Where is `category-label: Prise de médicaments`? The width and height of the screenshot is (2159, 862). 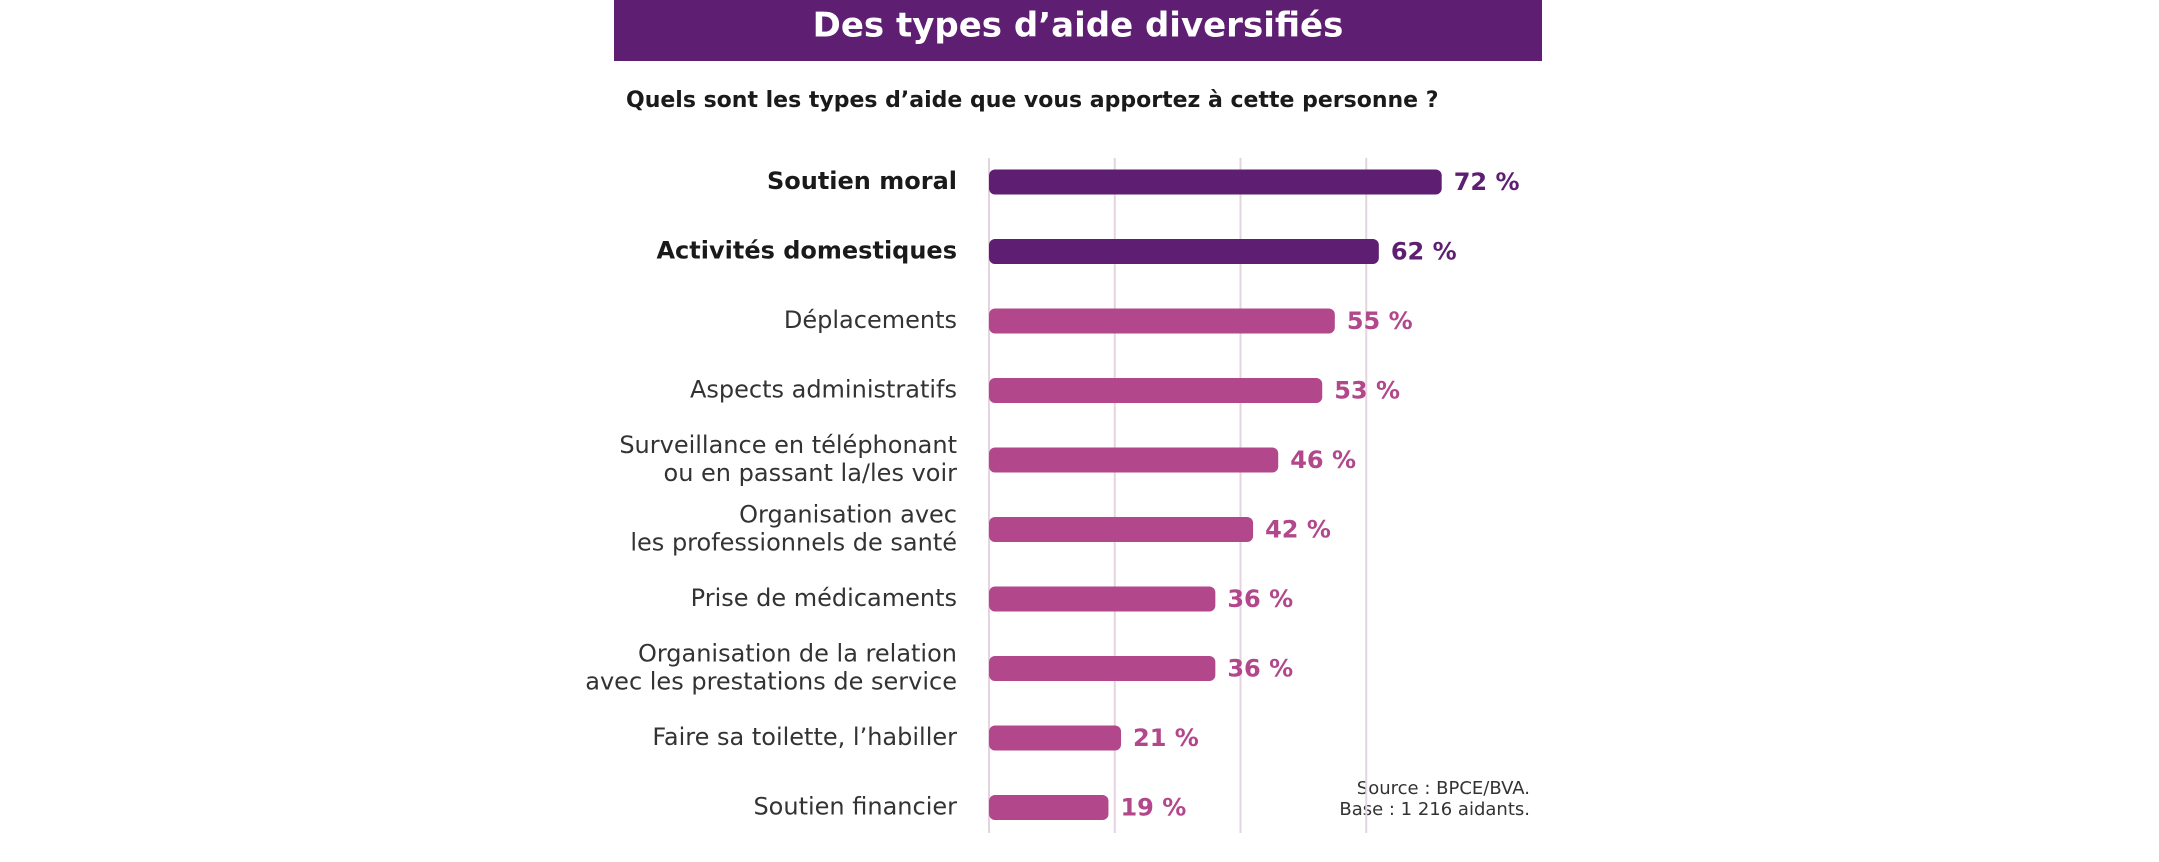
category-label: Prise de médicaments is located at coordinates (824, 598).